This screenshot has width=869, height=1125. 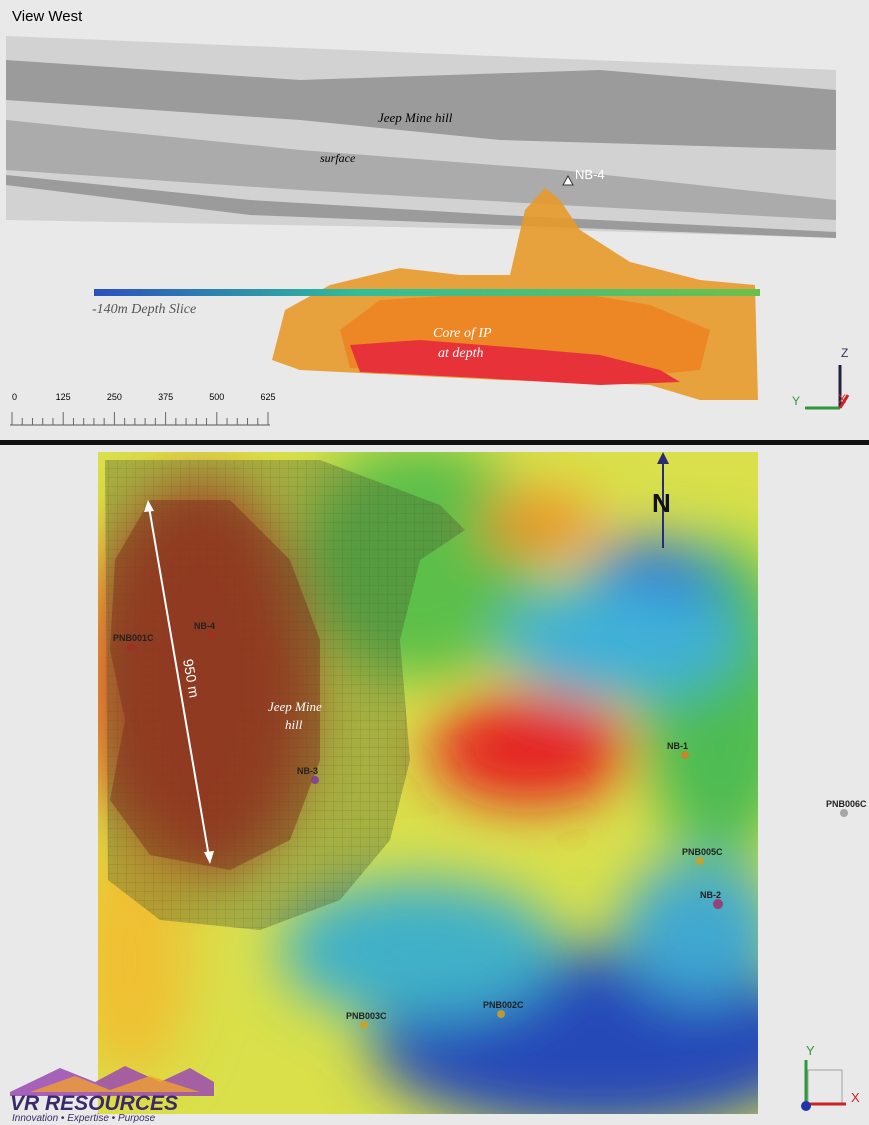 I want to click on distance-line, so click(x=179, y=682).